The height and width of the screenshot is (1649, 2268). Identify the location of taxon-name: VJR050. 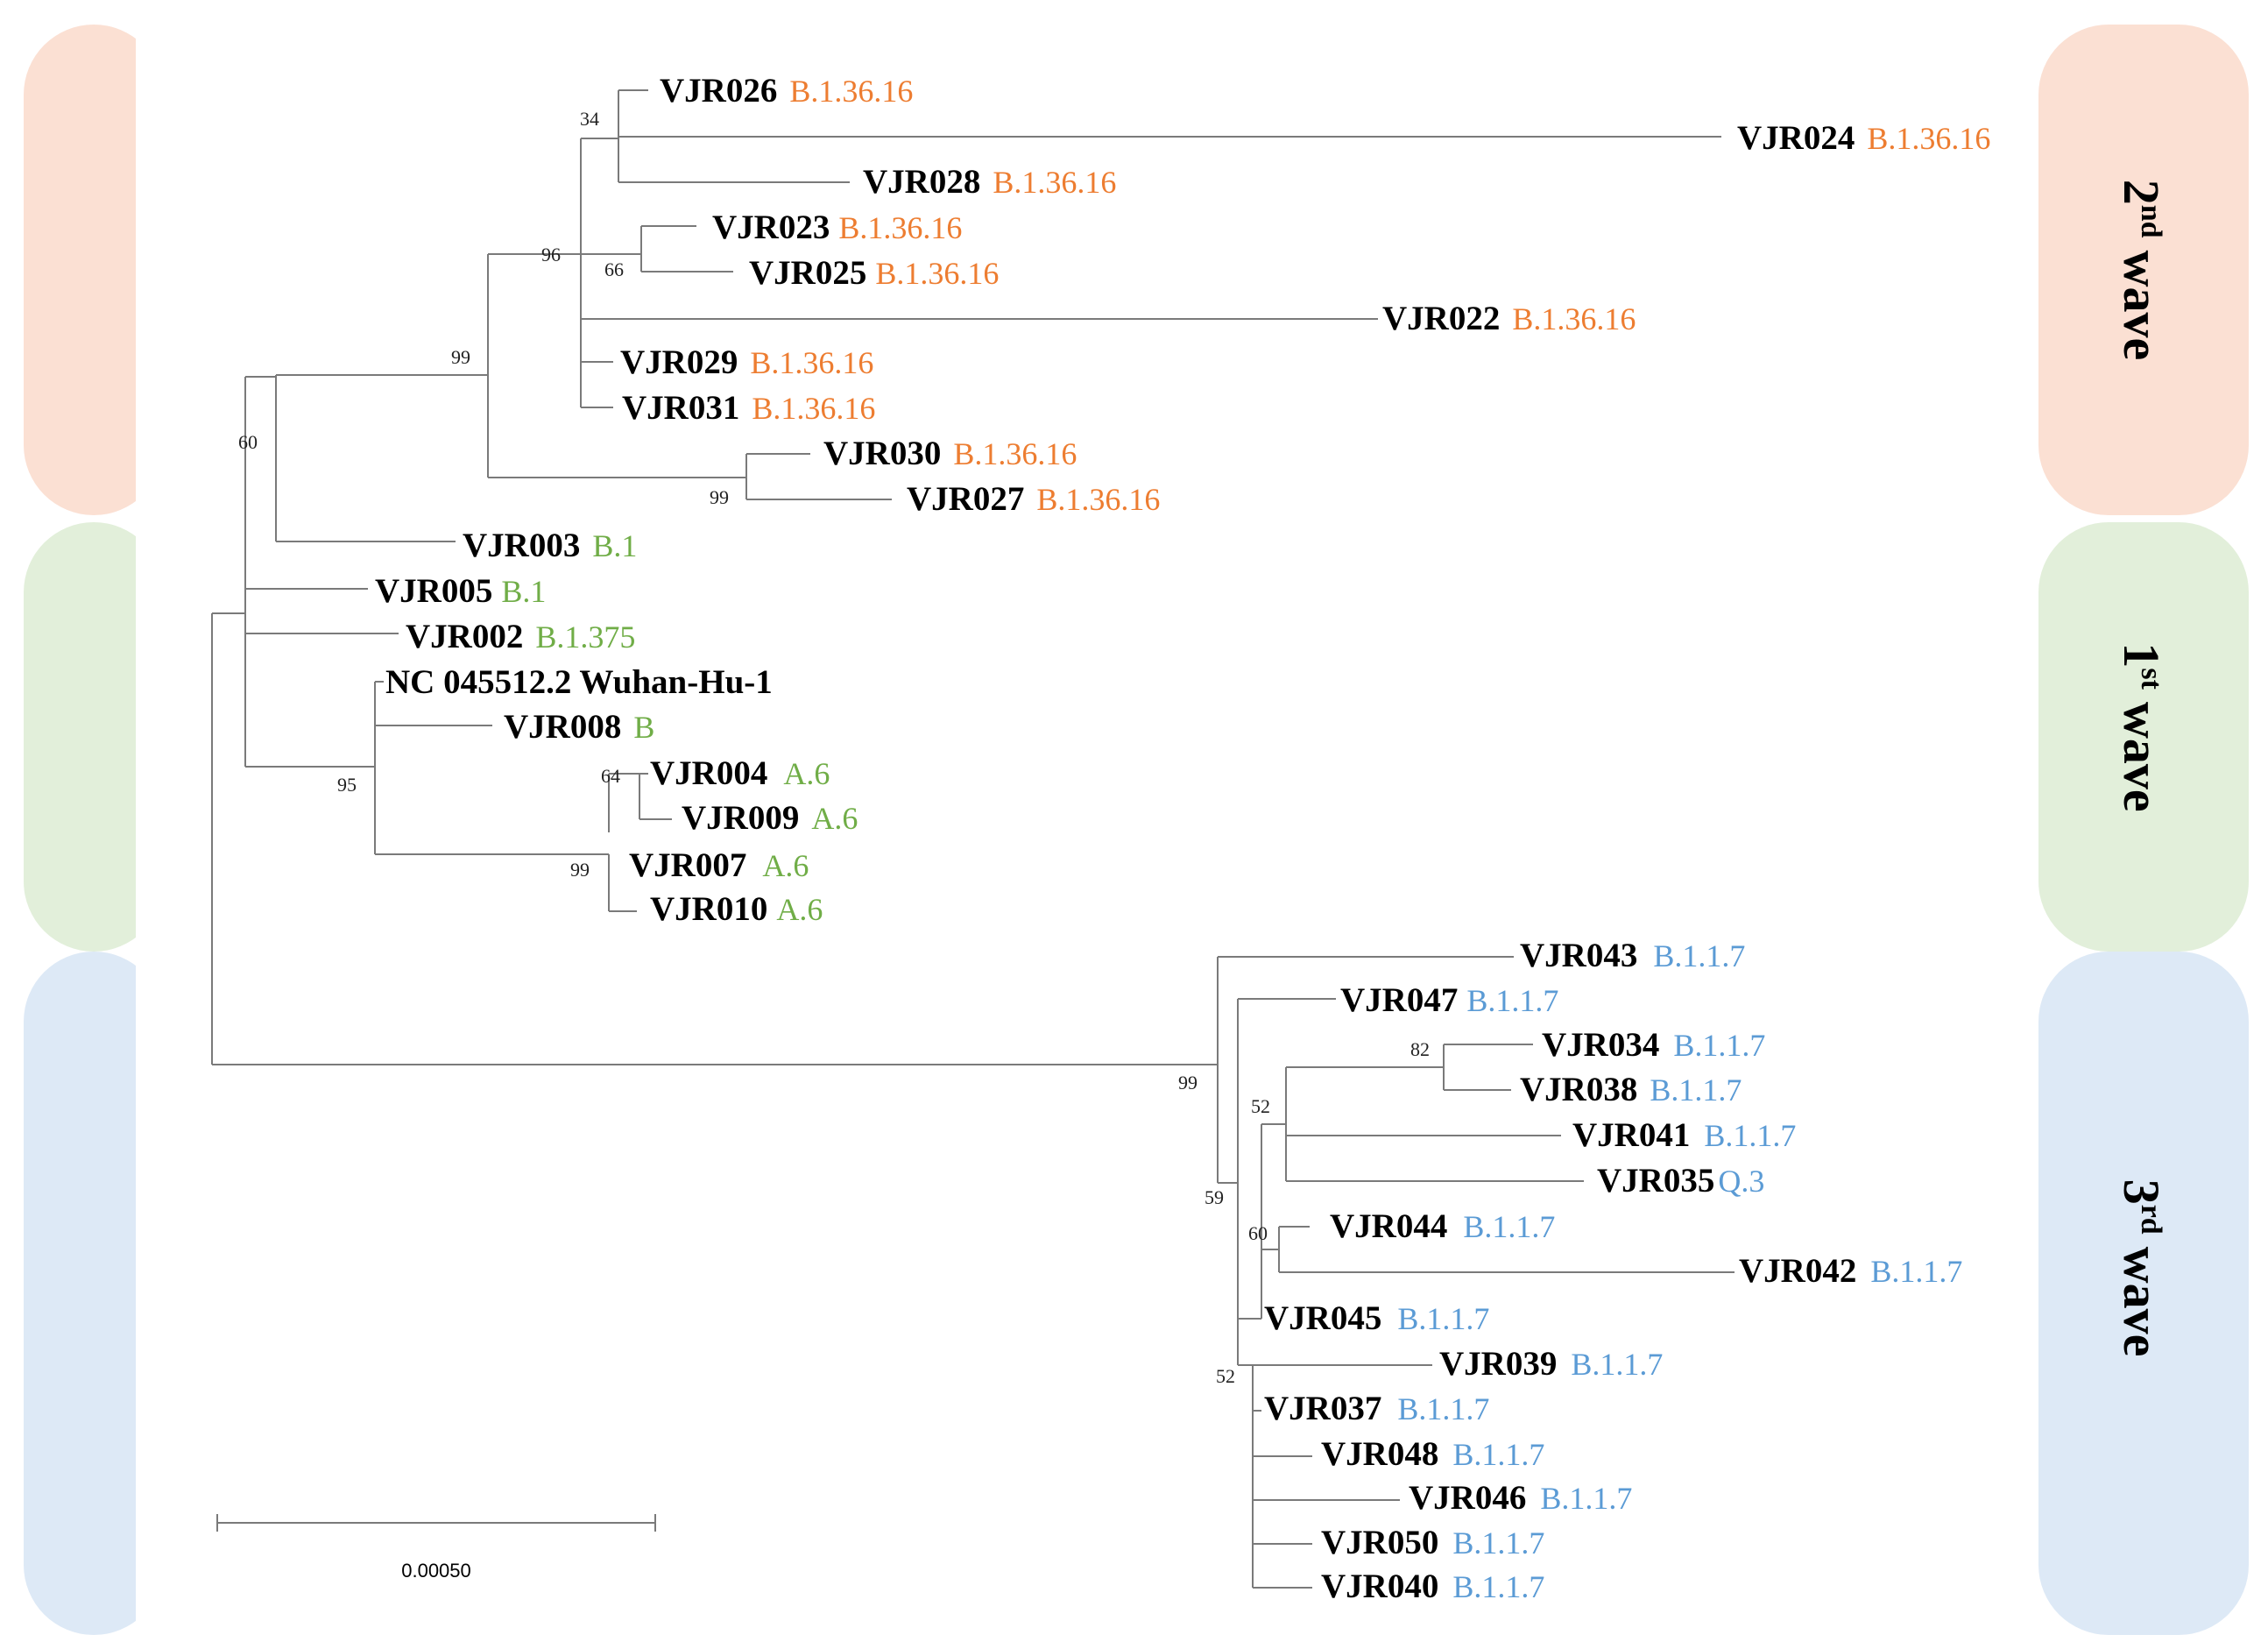
(1379, 1542).